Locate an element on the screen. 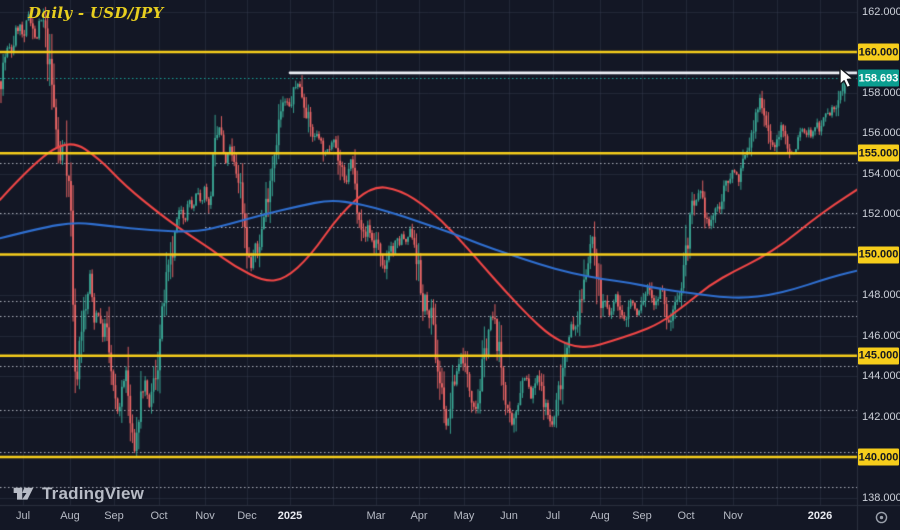 This screenshot has height=530, width=900. time-tick-label: 2025 is located at coordinates (290, 516).